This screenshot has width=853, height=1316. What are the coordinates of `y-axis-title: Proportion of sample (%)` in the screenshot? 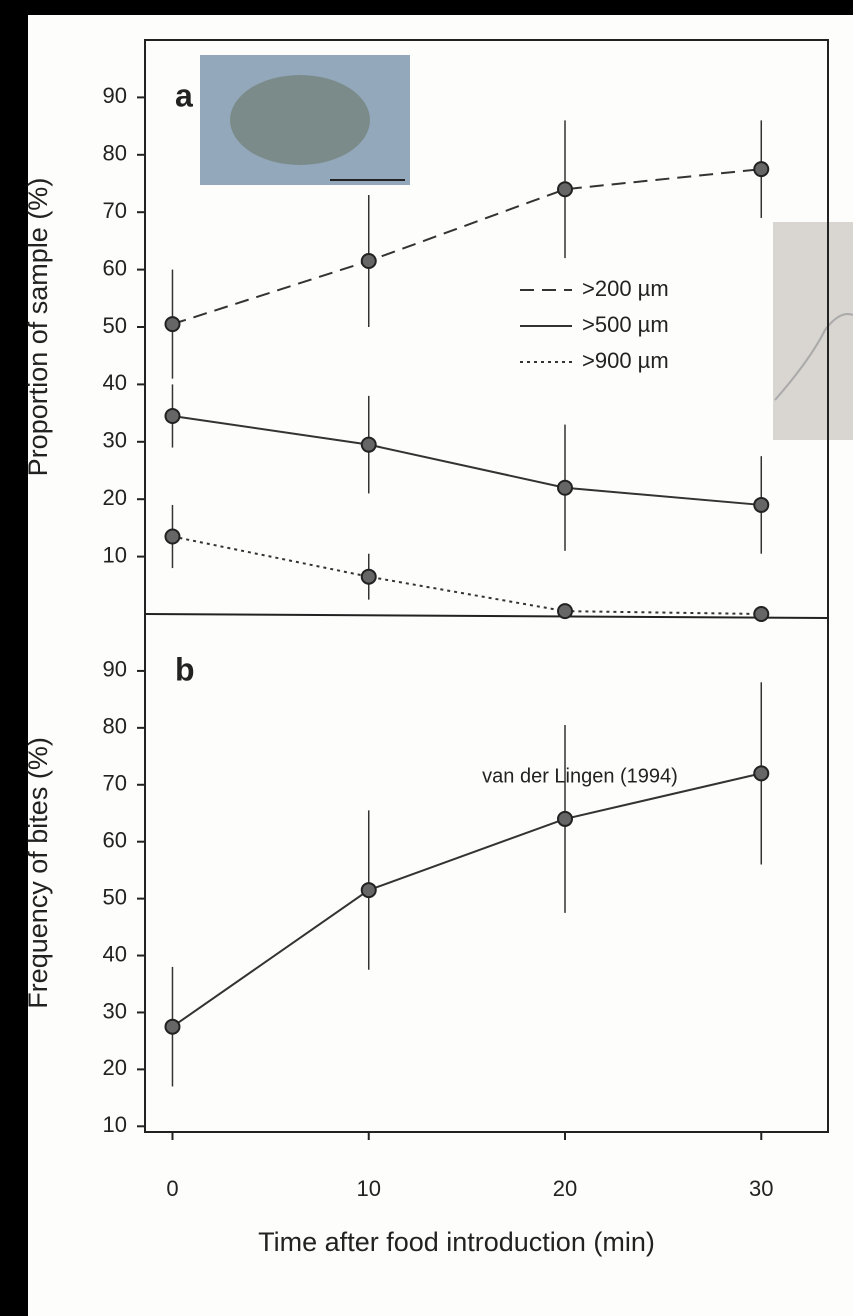 It's located at (38, 327).